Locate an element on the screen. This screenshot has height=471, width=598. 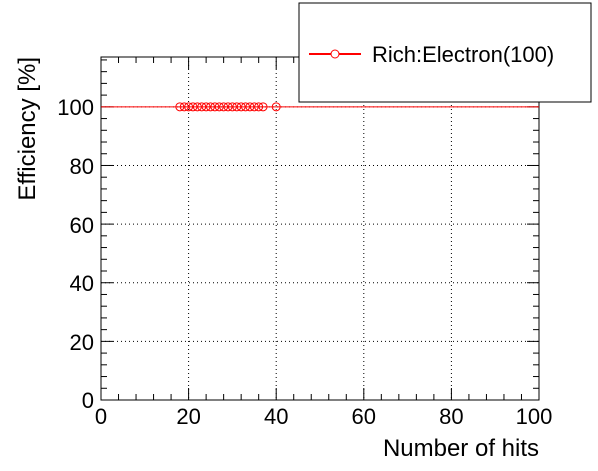
x-tick-label: 0 is located at coordinates (101, 416).